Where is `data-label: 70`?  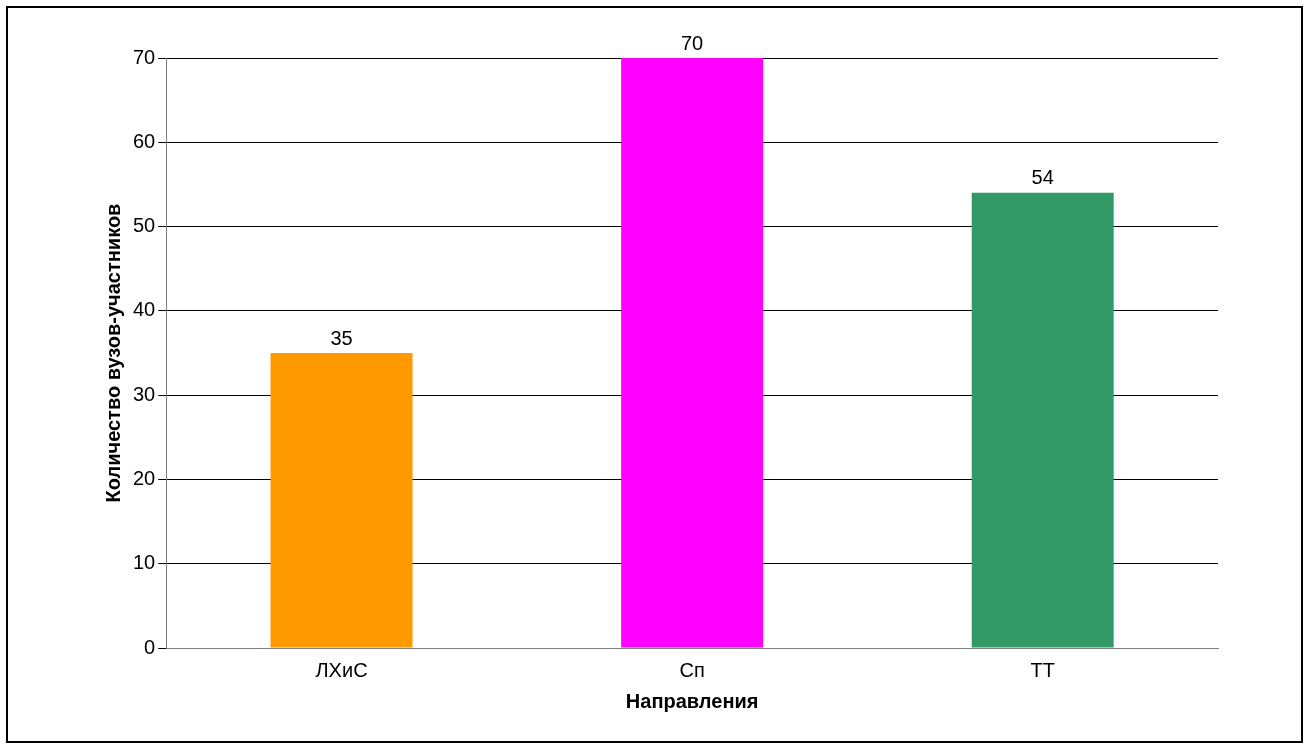 data-label: 70 is located at coordinates (692, 42).